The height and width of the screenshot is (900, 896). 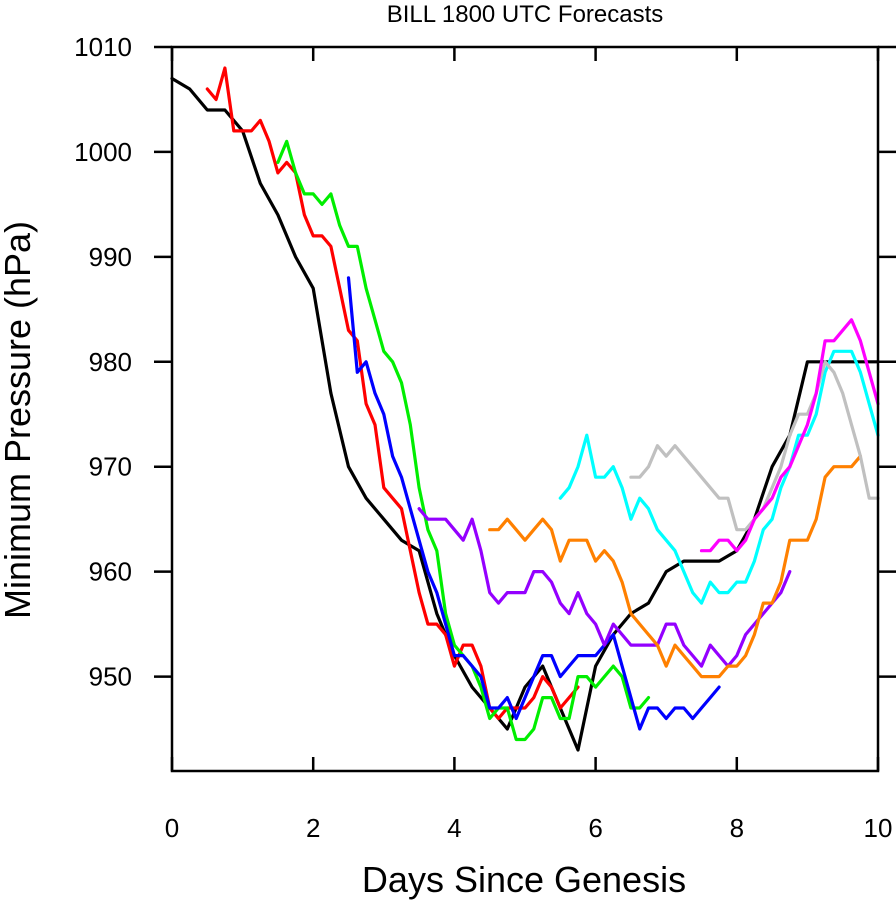 I want to click on x-tick-label: 4, so click(x=454, y=828).